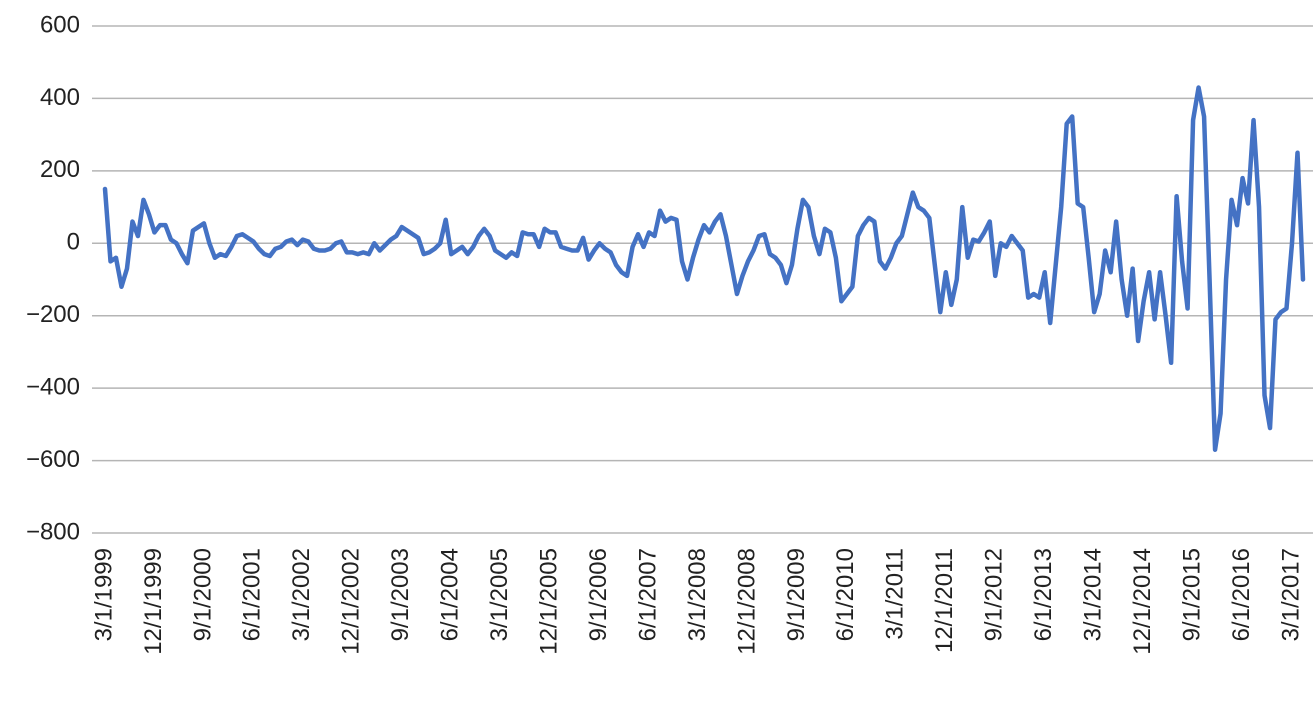  I want to click on x-tick-label: 9/1/2009, so click(796, 594).